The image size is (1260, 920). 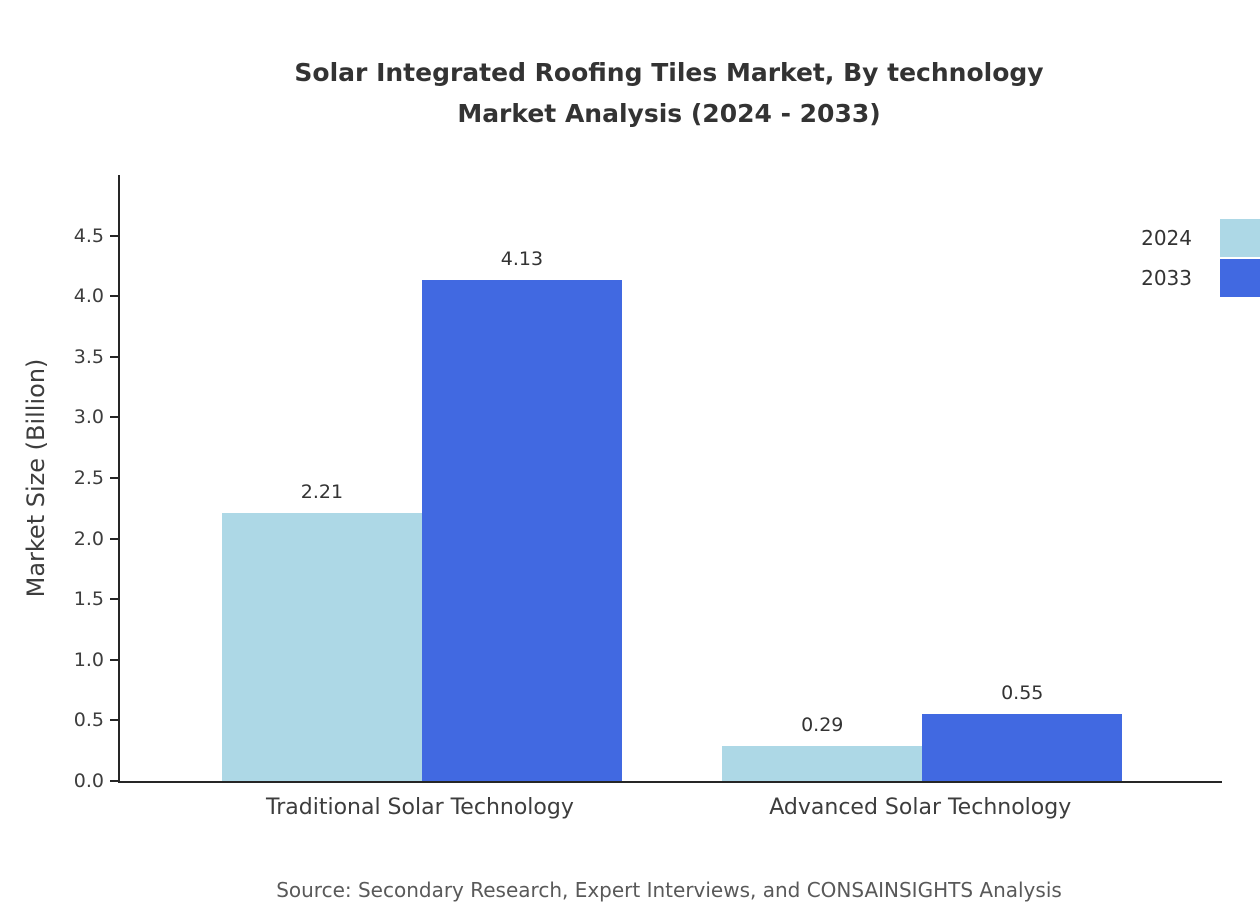 What do you see at coordinates (88, 356) in the screenshot?
I see `y-tick-label: 3.5` at bounding box center [88, 356].